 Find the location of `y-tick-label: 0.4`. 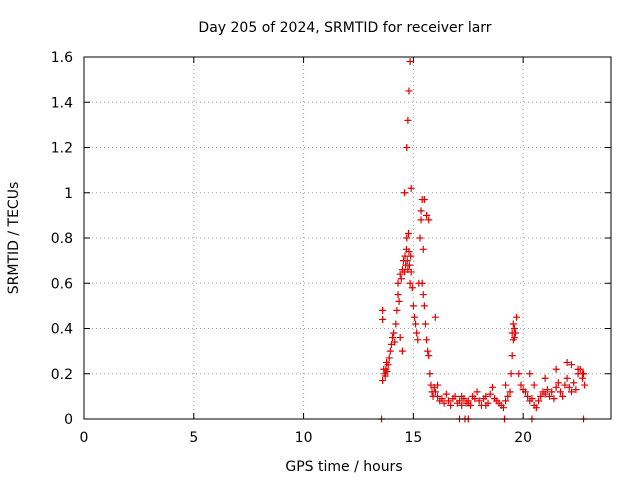

y-tick-label: 0.4 is located at coordinates (62, 330).